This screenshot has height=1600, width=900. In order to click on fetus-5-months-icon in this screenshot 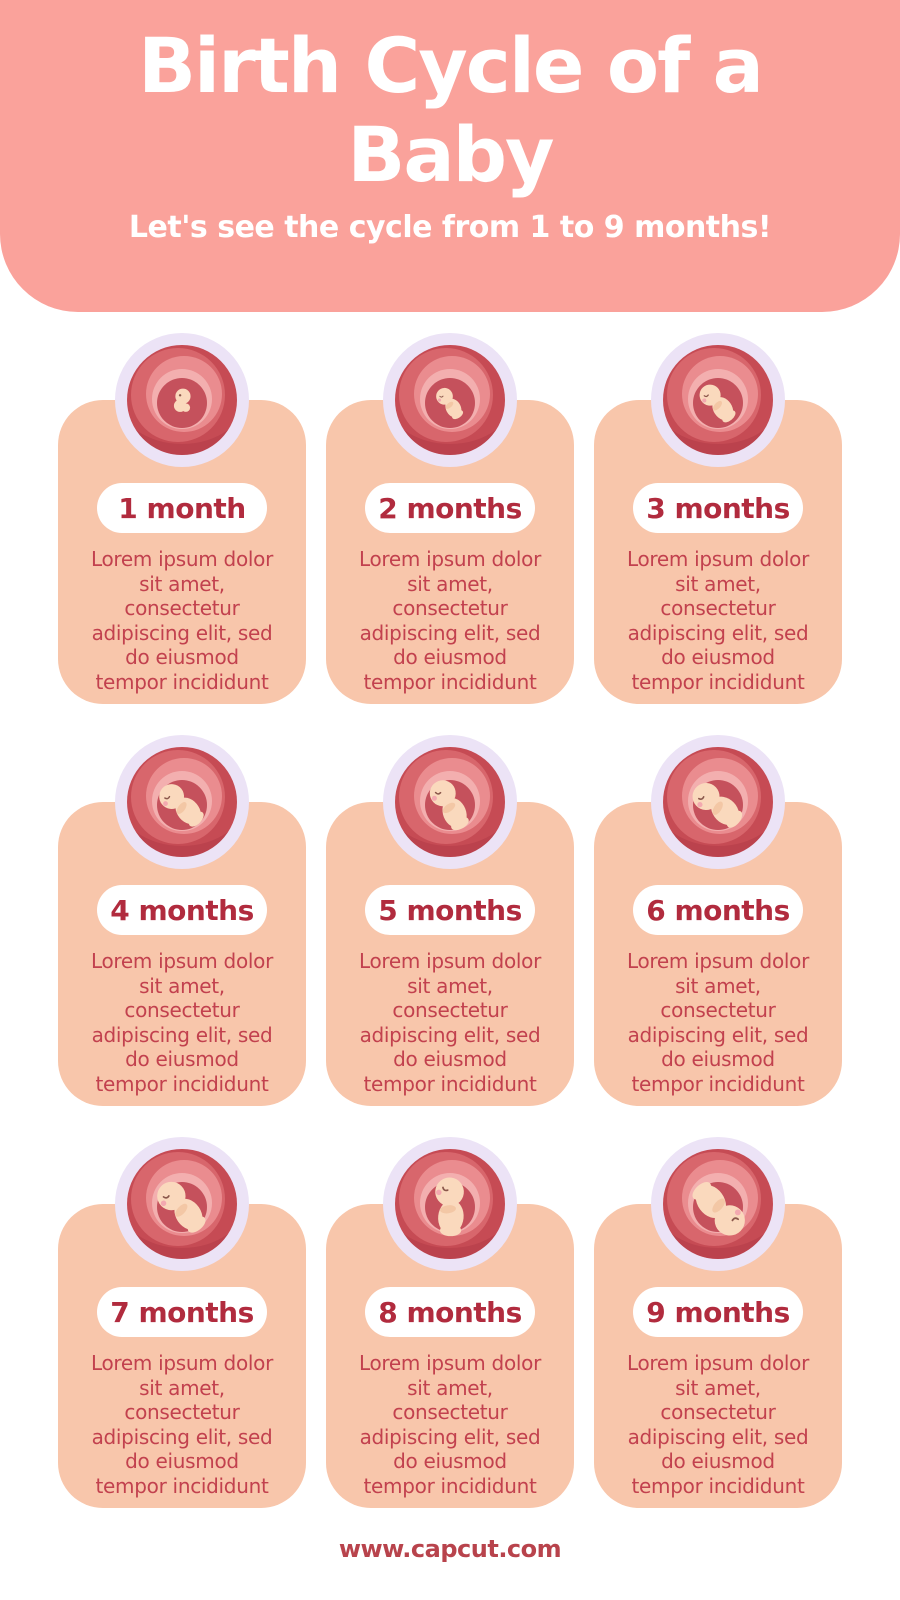, I will do `click(450, 802)`.